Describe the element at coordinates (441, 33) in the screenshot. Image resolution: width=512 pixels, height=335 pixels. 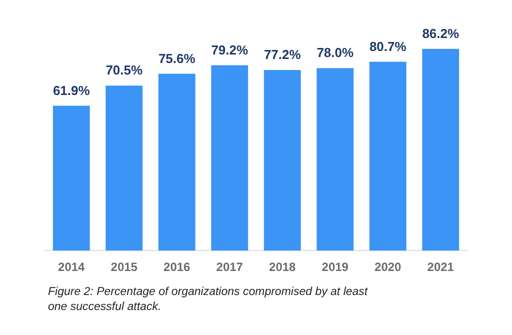
I see `data-label: 86.2%` at that location.